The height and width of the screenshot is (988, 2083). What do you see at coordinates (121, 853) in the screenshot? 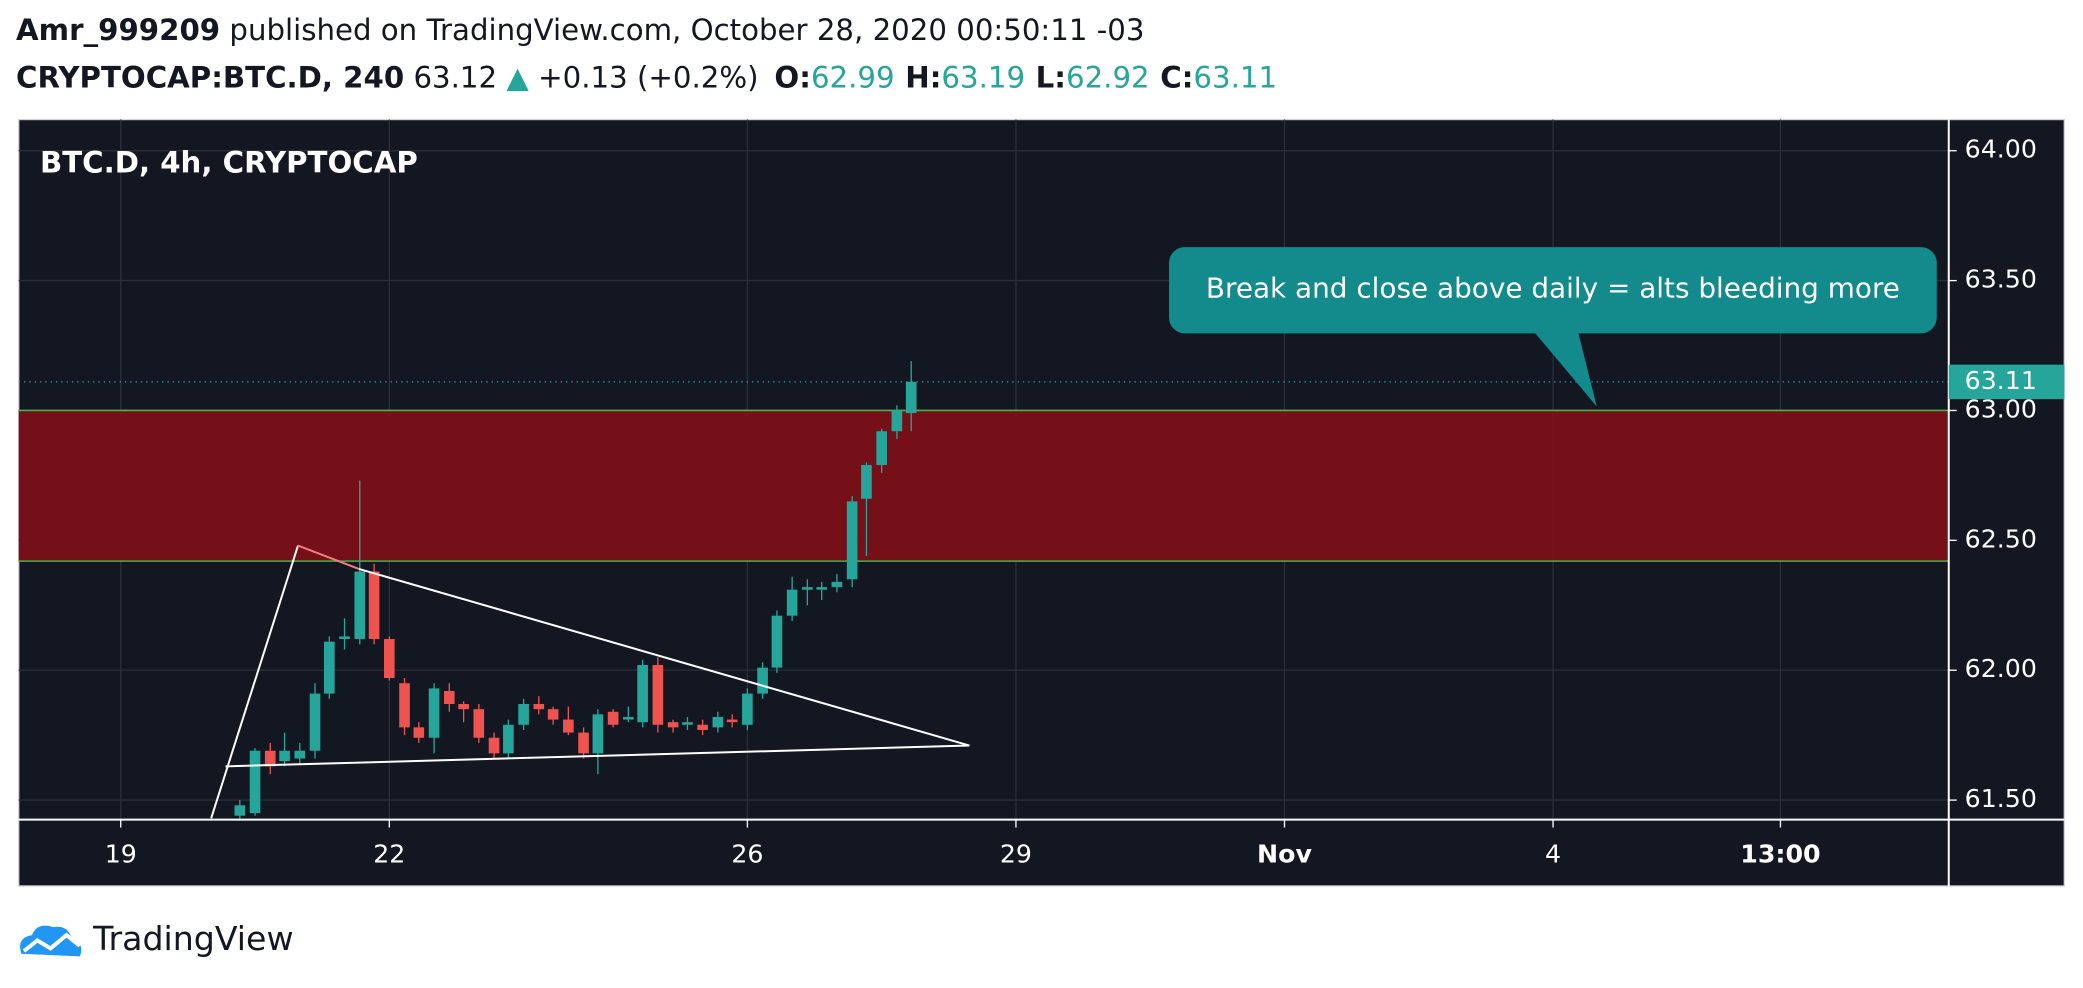
I see `x-tick-label: 19` at bounding box center [121, 853].